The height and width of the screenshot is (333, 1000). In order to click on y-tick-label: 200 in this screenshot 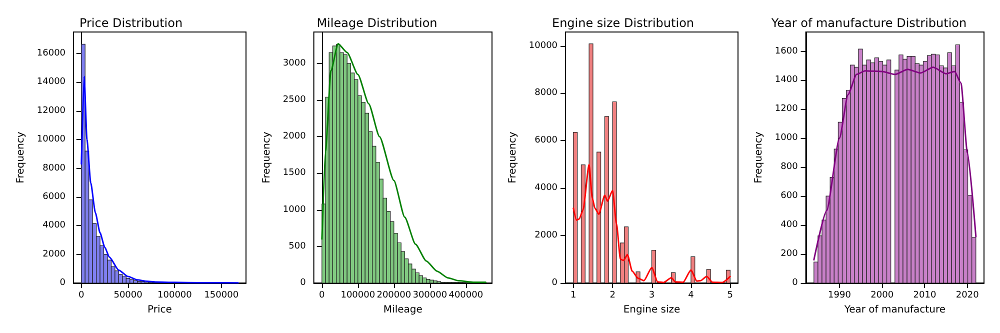, I will do `click(789, 254)`.